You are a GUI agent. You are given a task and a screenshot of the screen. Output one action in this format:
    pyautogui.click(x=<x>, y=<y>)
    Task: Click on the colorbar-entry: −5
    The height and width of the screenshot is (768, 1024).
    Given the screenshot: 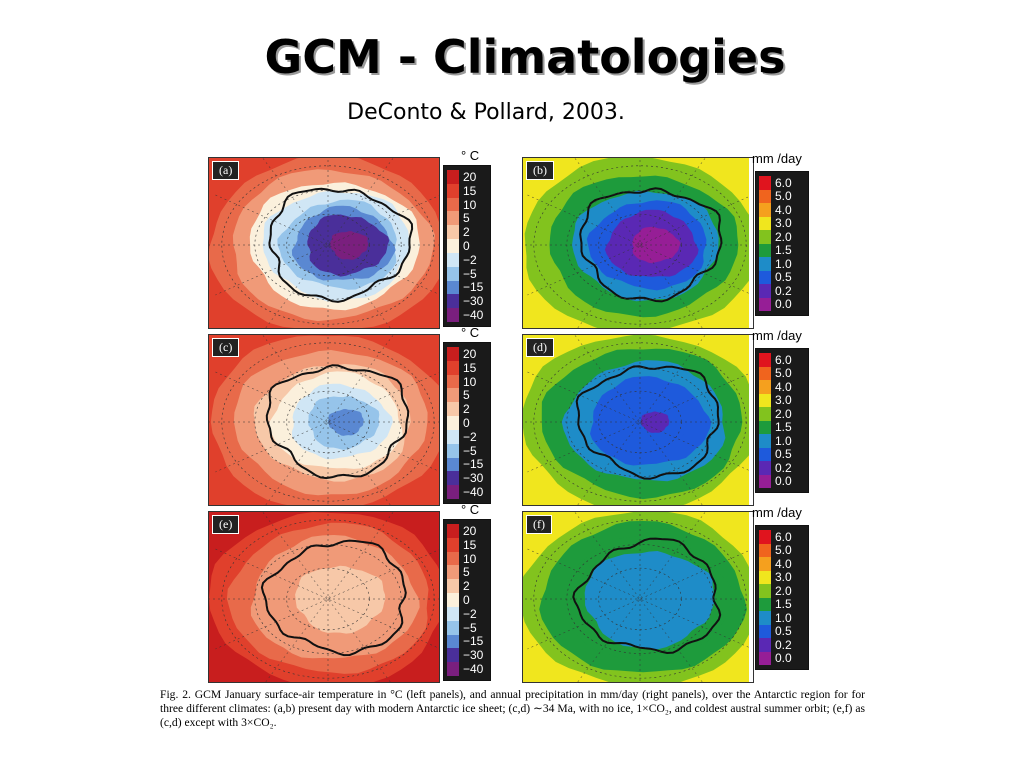 What is the action you would take?
    pyautogui.click(x=467, y=451)
    